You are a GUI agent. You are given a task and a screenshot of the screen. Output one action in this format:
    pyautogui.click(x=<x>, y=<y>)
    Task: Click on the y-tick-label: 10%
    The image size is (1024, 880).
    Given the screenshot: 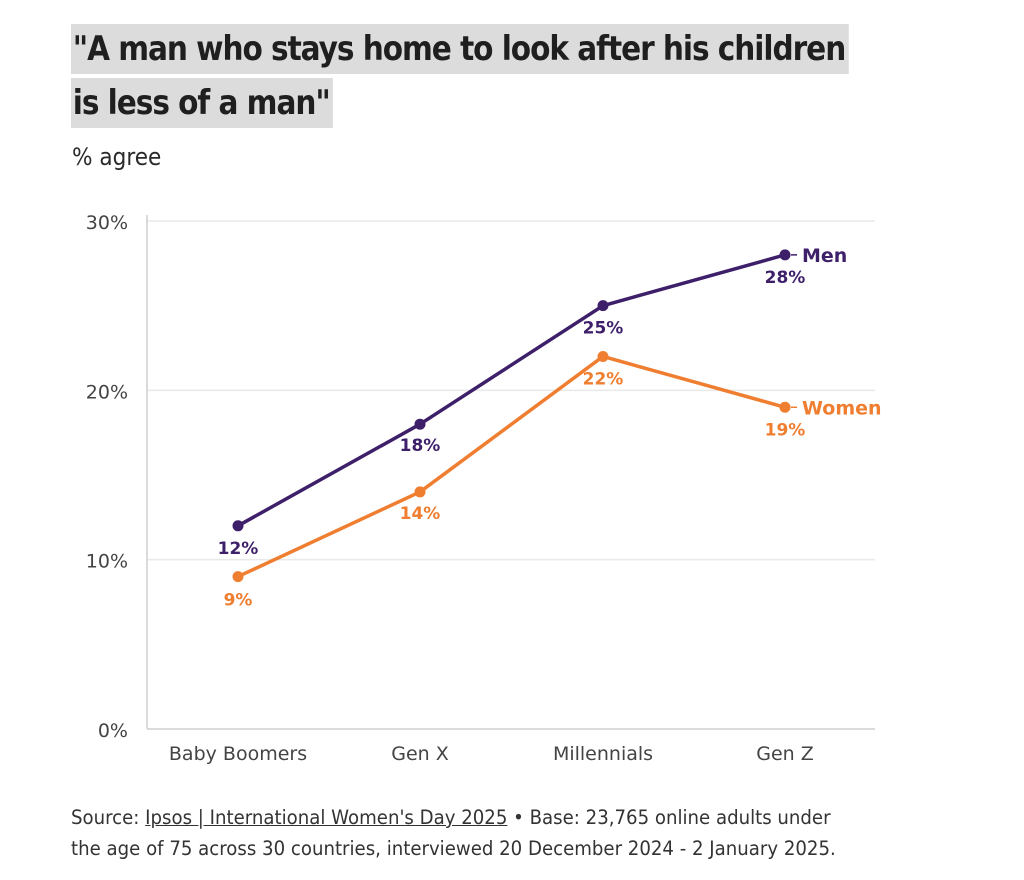 What is the action you would take?
    pyautogui.click(x=107, y=562)
    